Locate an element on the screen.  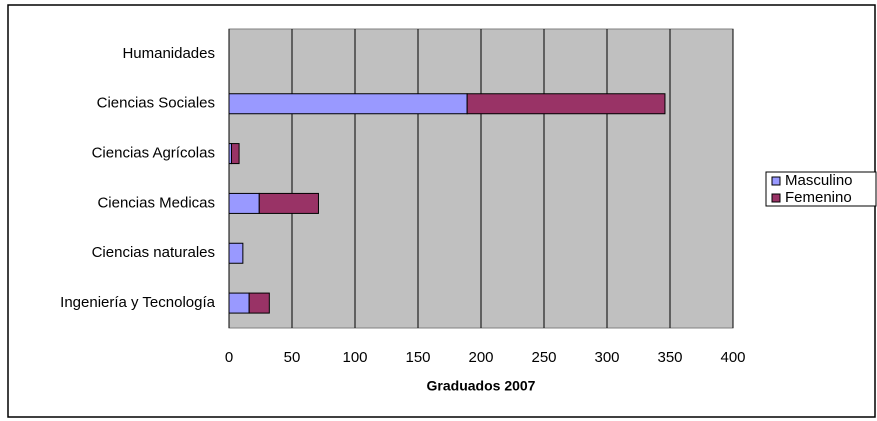
legend is located at coordinates (821, 189).